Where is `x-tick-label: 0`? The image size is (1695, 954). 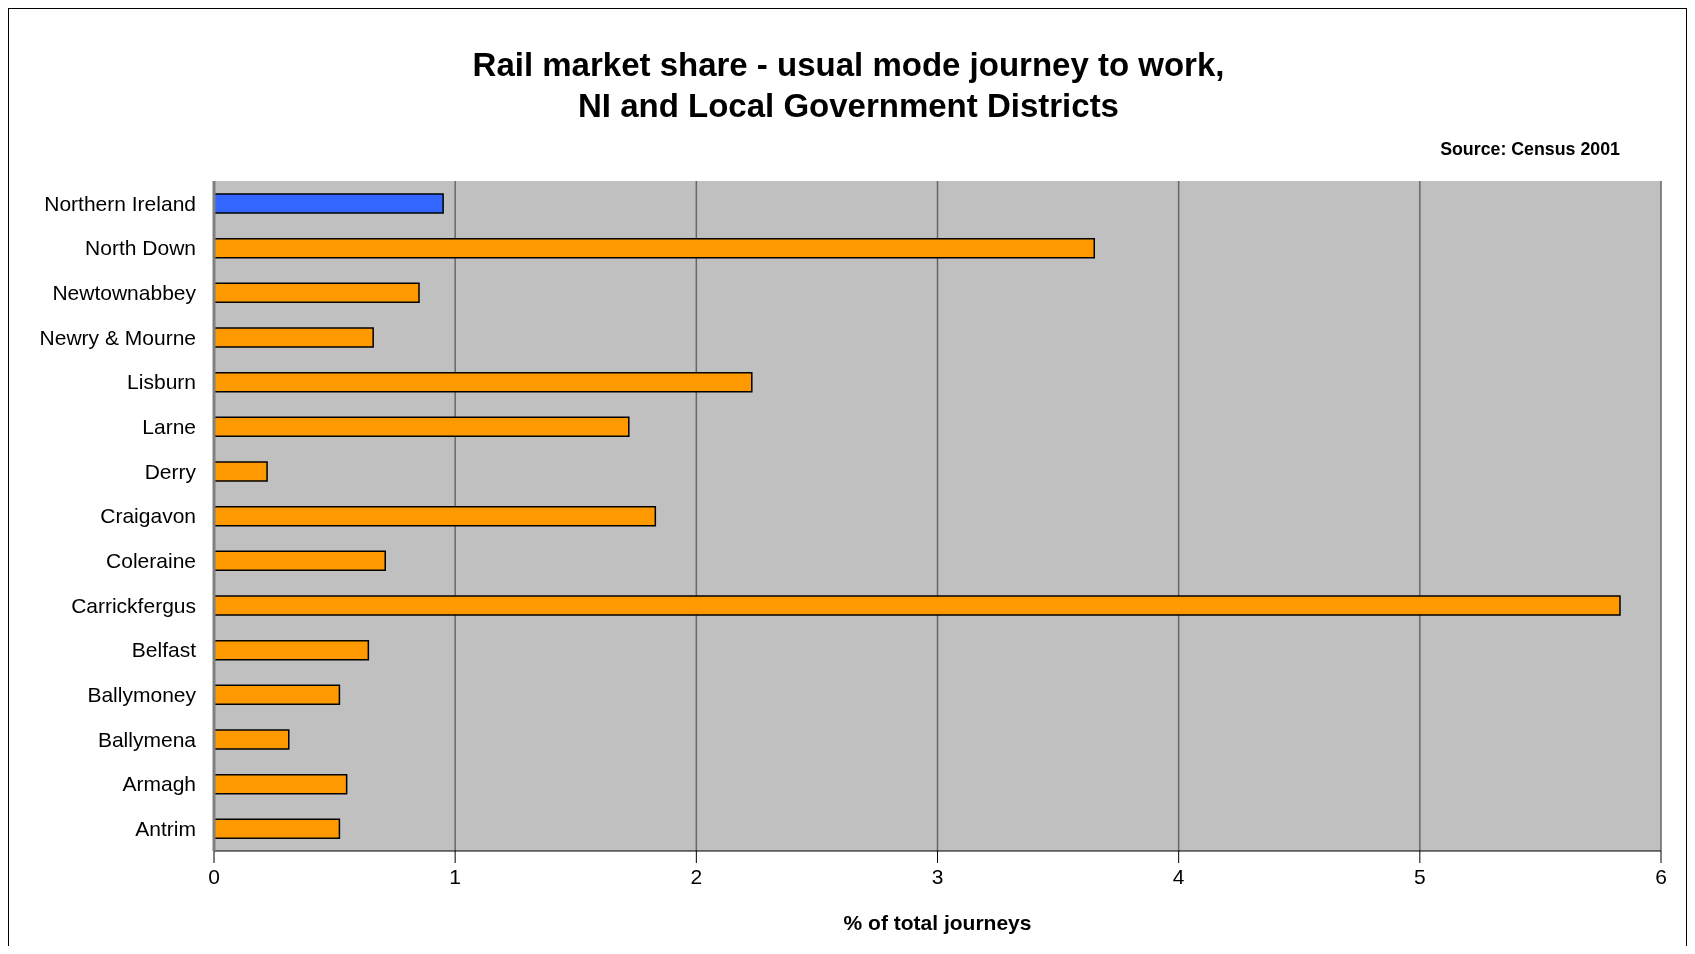
x-tick-label: 0 is located at coordinates (214, 876).